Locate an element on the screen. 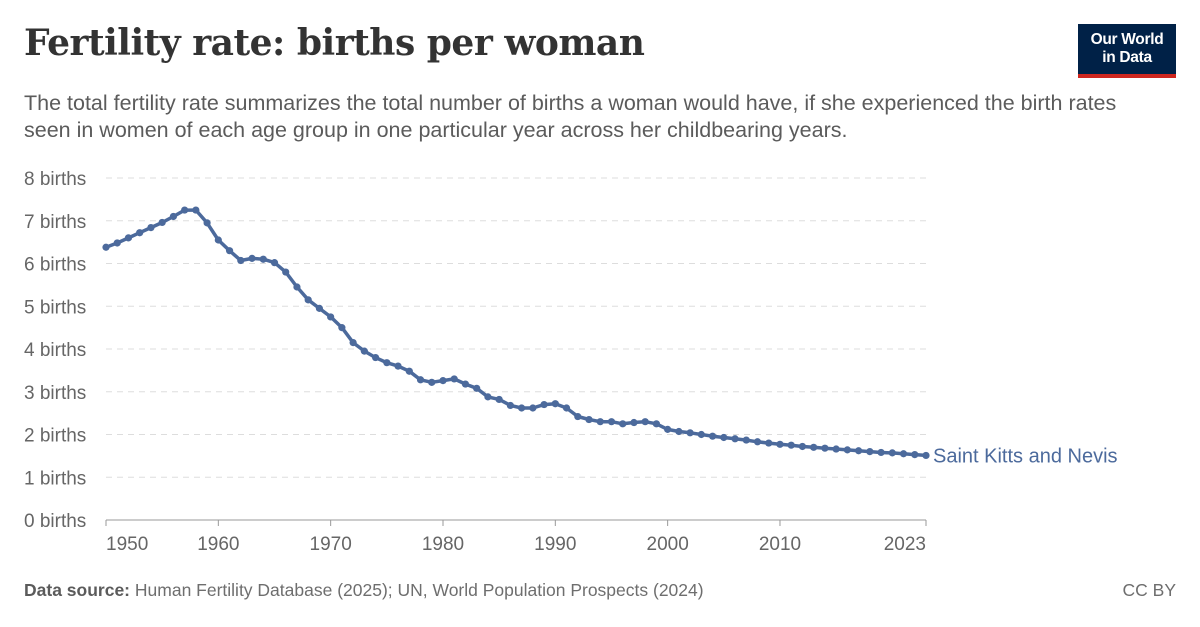  x-tick-label: 1950 is located at coordinates (127, 544).